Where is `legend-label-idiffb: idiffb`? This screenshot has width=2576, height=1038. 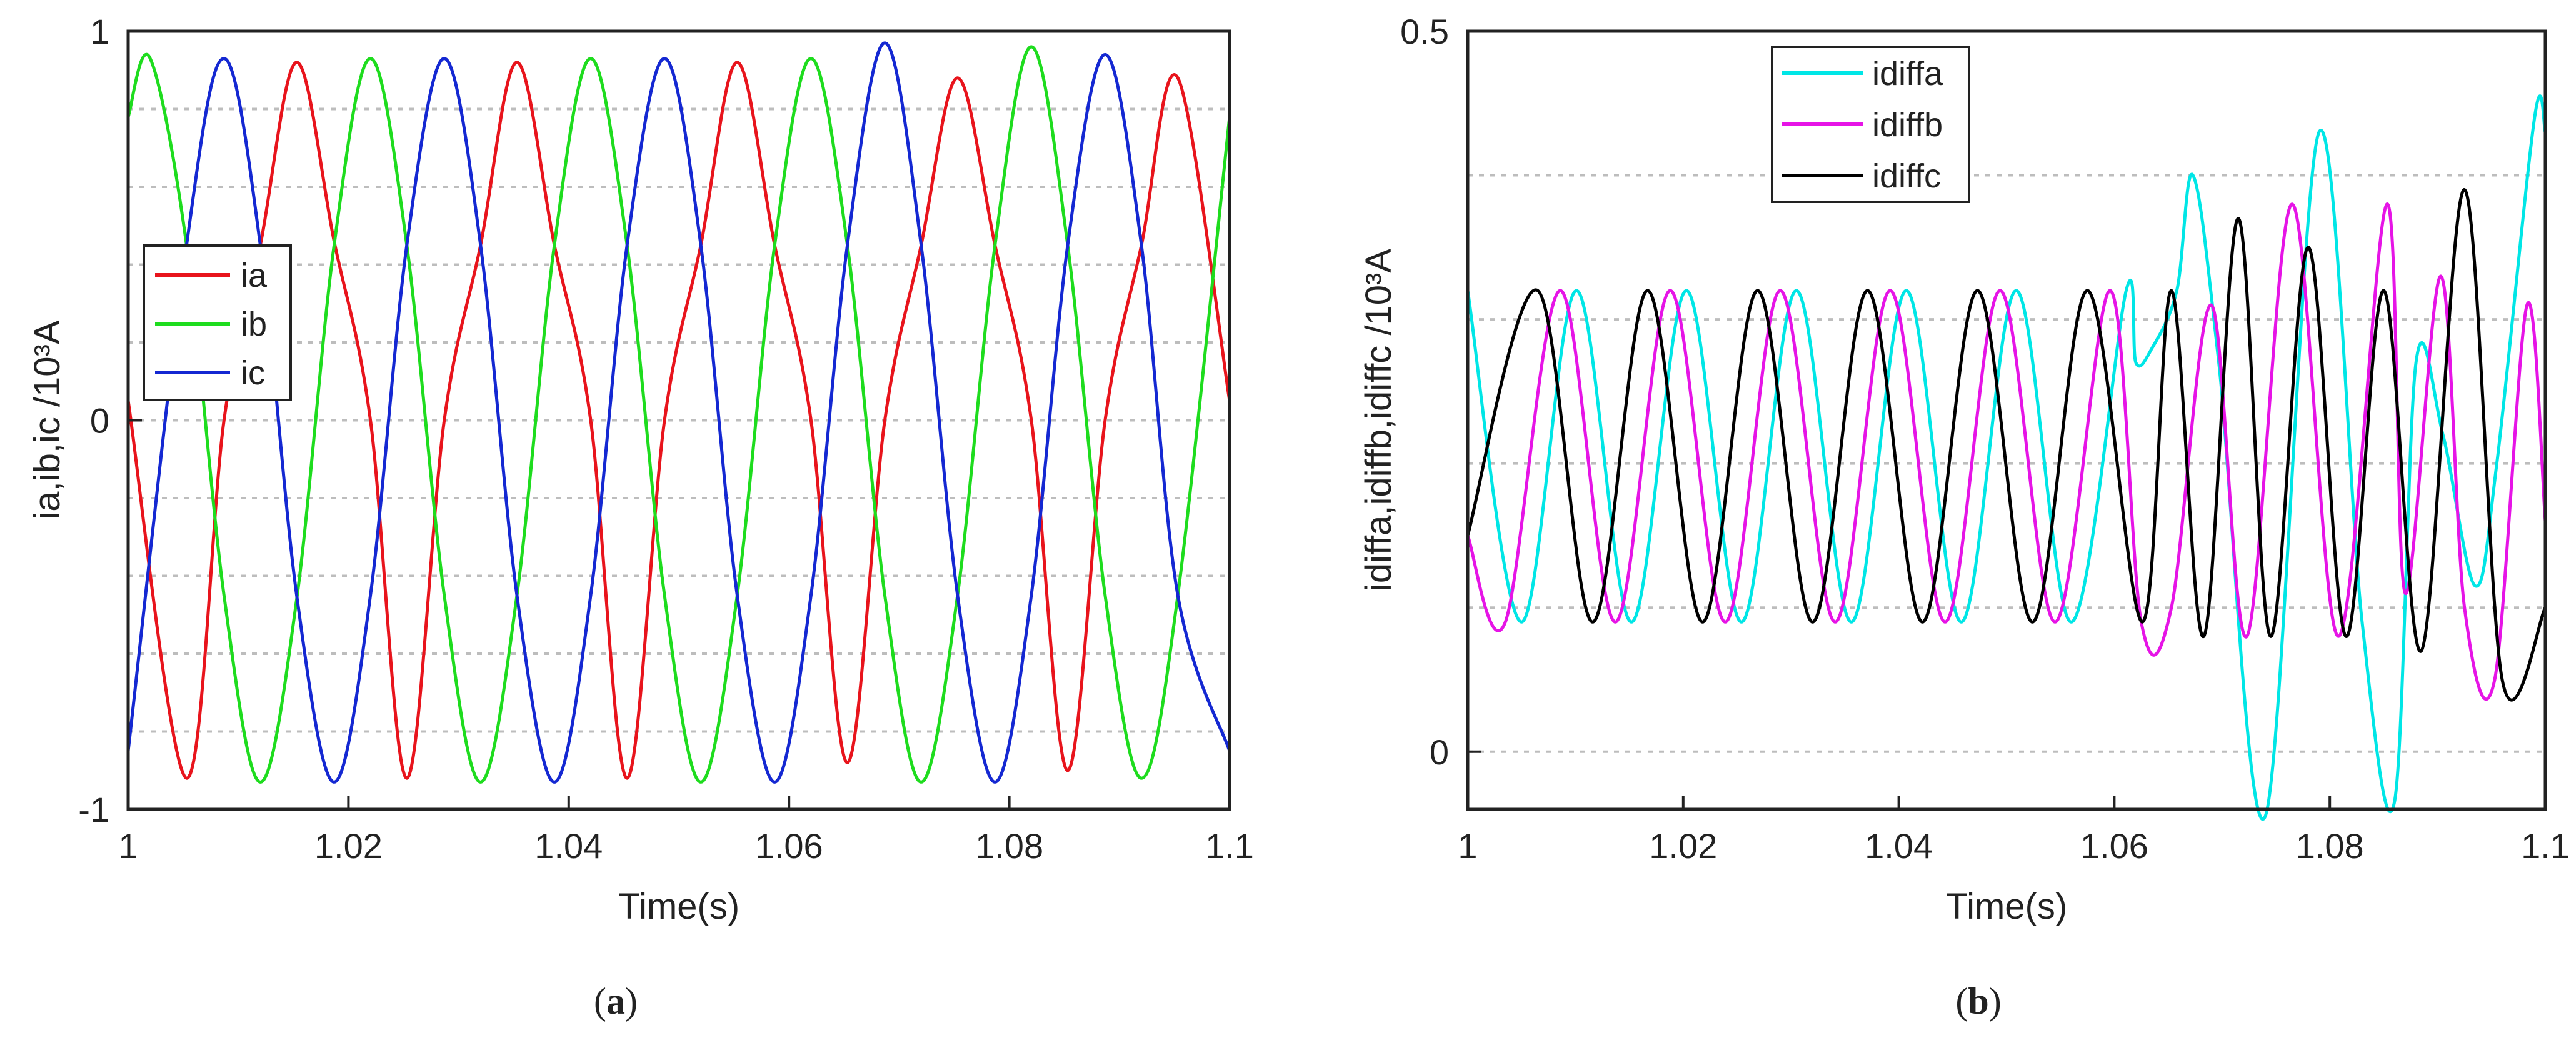 legend-label-idiffb: idiffb is located at coordinates (1907, 125).